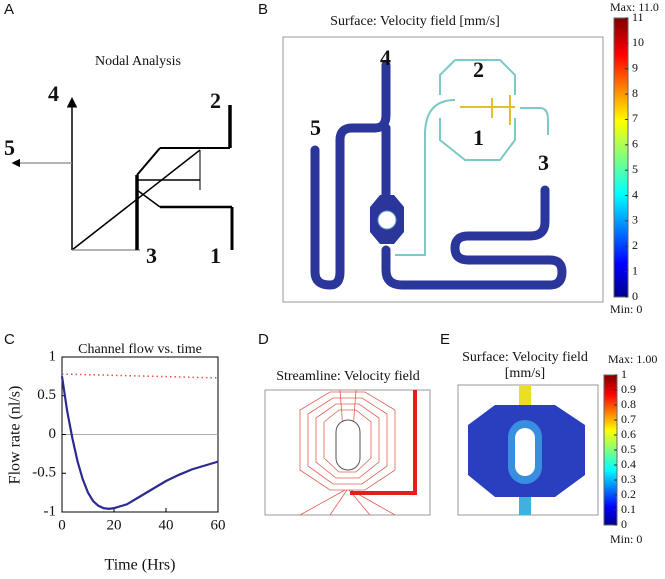 This screenshot has width=665, height=579. I want to click on panel-title: Surface: Velocity field, so click(525, 357).